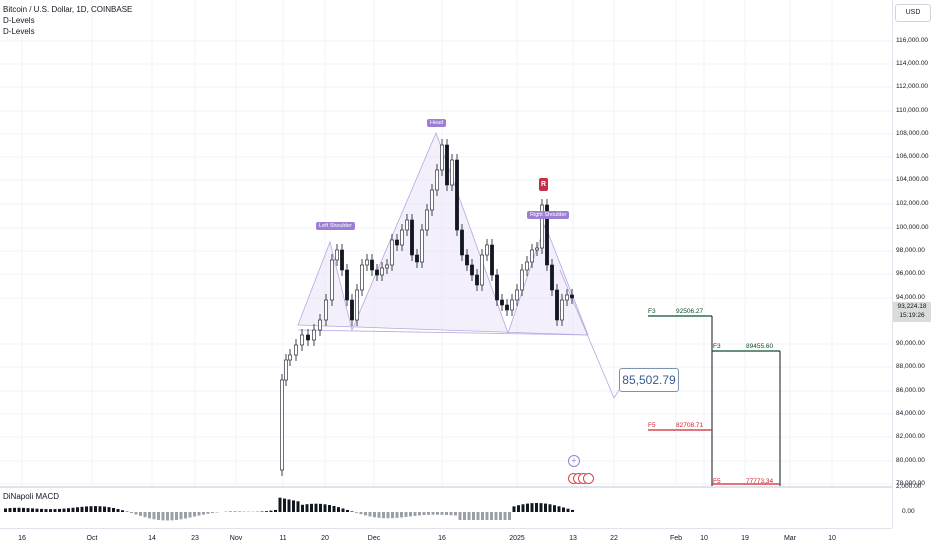 The height and width of the screenshot is (551, 932). What do you see at coordinates (912, 203) in the screenshot?
I see `price-tick: 102,000.00` at bounding box center [912, 203].